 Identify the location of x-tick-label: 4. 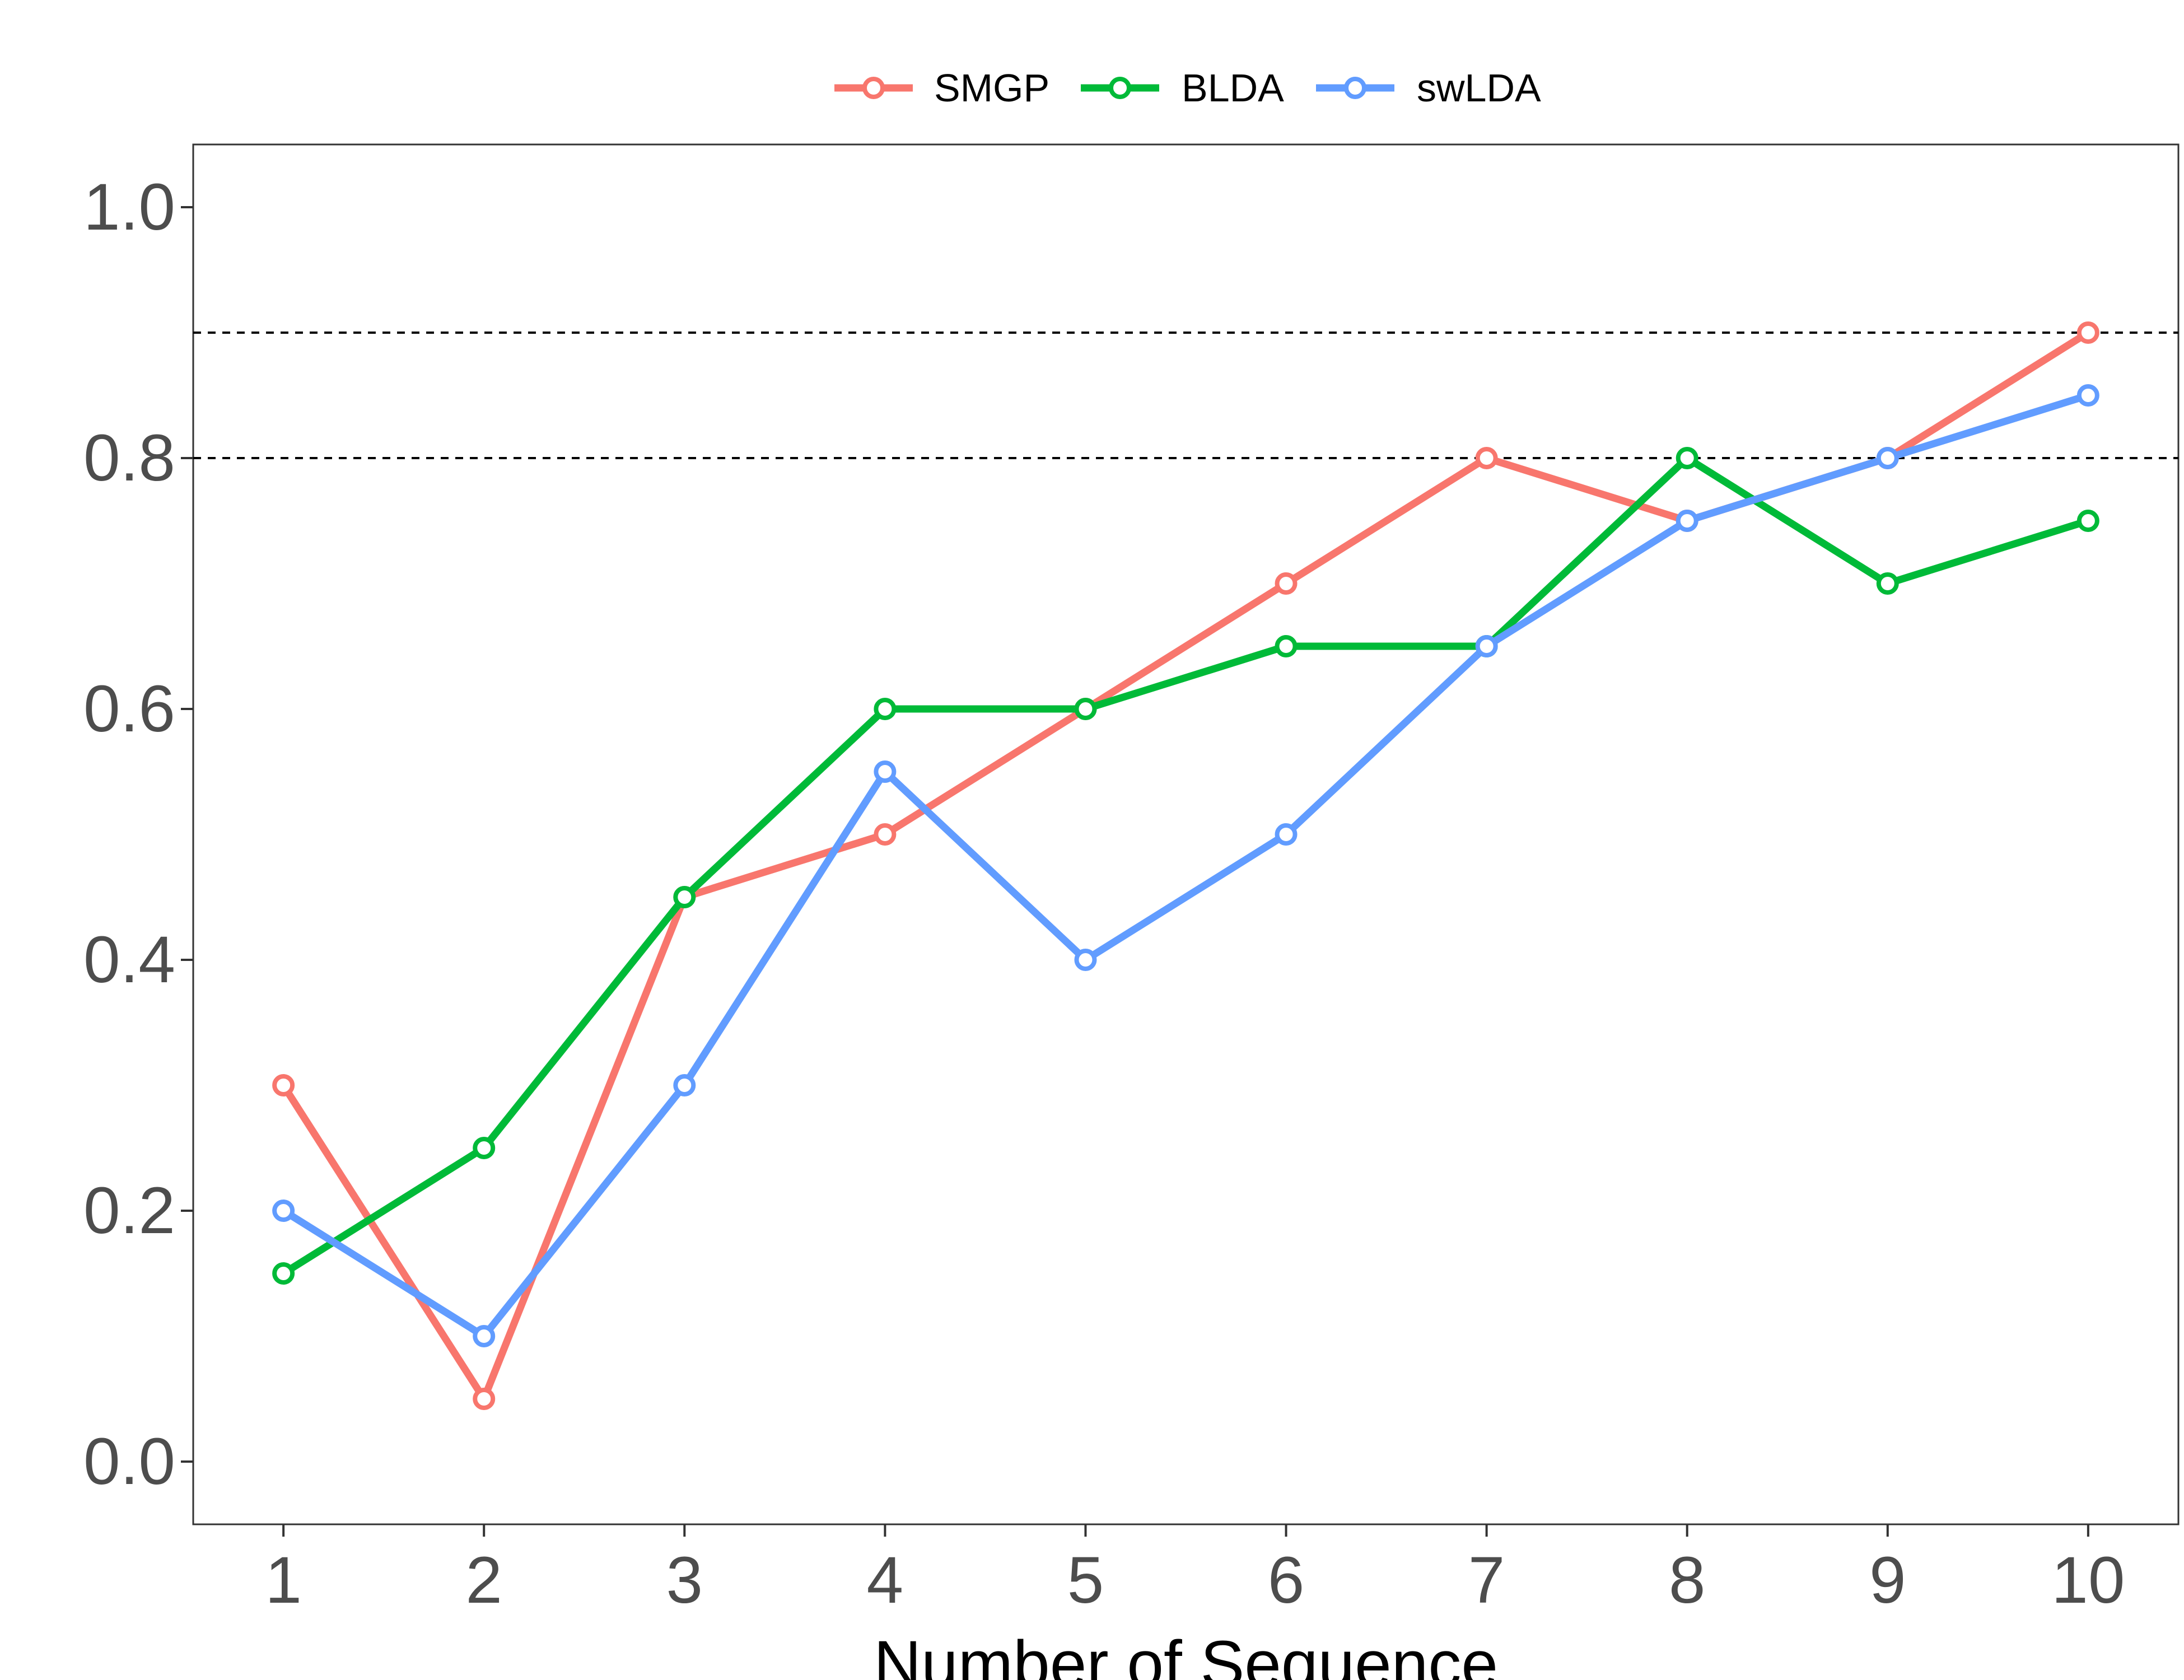
(886, 1580).